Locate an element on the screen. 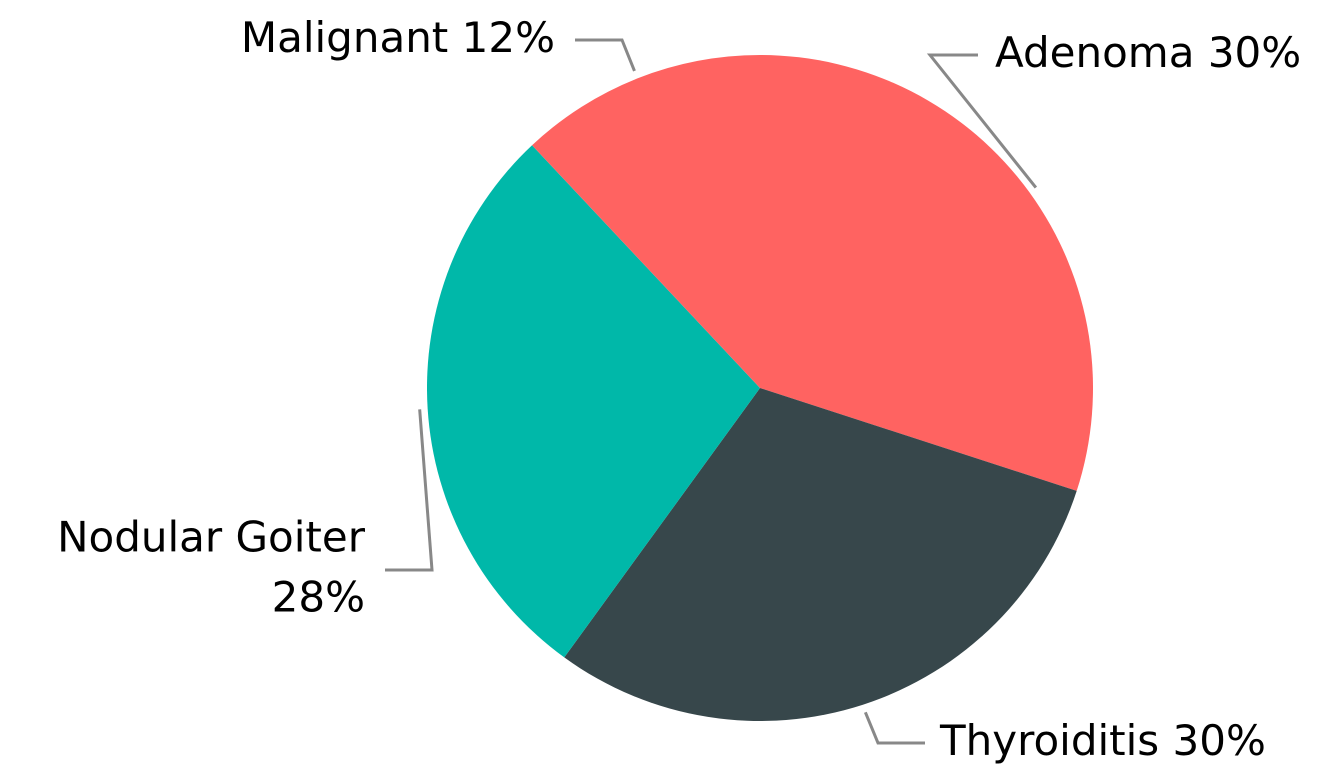 This screenshot has height=781, width=1337. category-label: Malignant is located at coordinates (344, 37).